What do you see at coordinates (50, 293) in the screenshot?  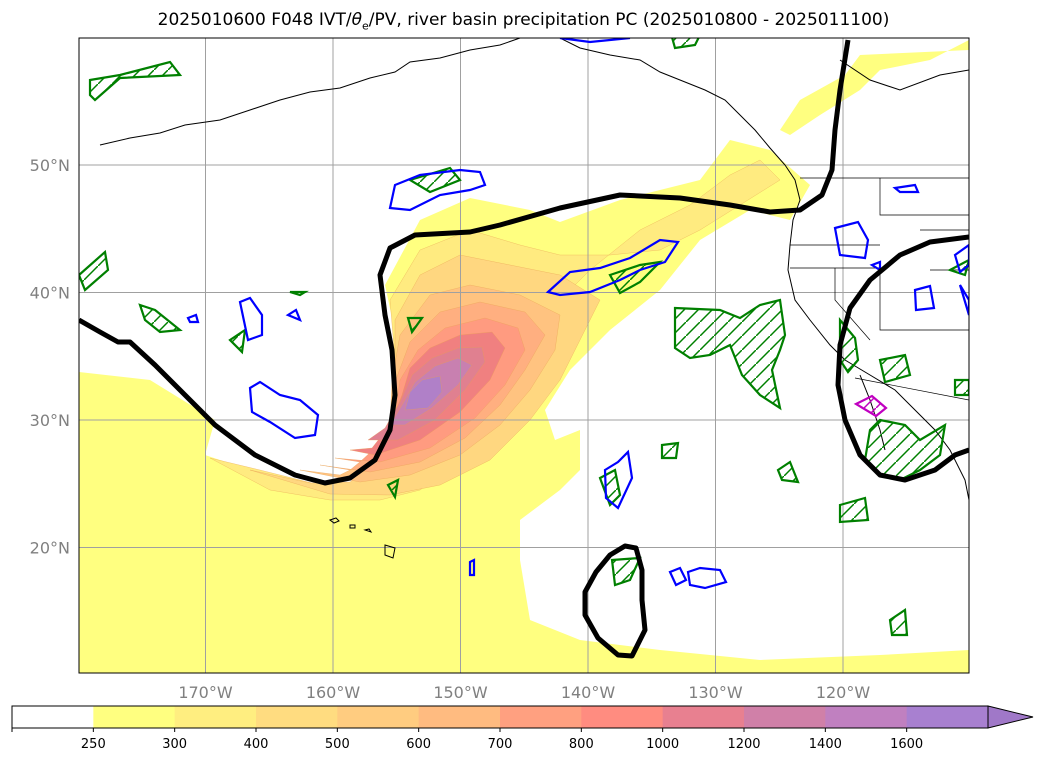 I see `lat-tick-label: 40°N` at bounding box center [50, 293].